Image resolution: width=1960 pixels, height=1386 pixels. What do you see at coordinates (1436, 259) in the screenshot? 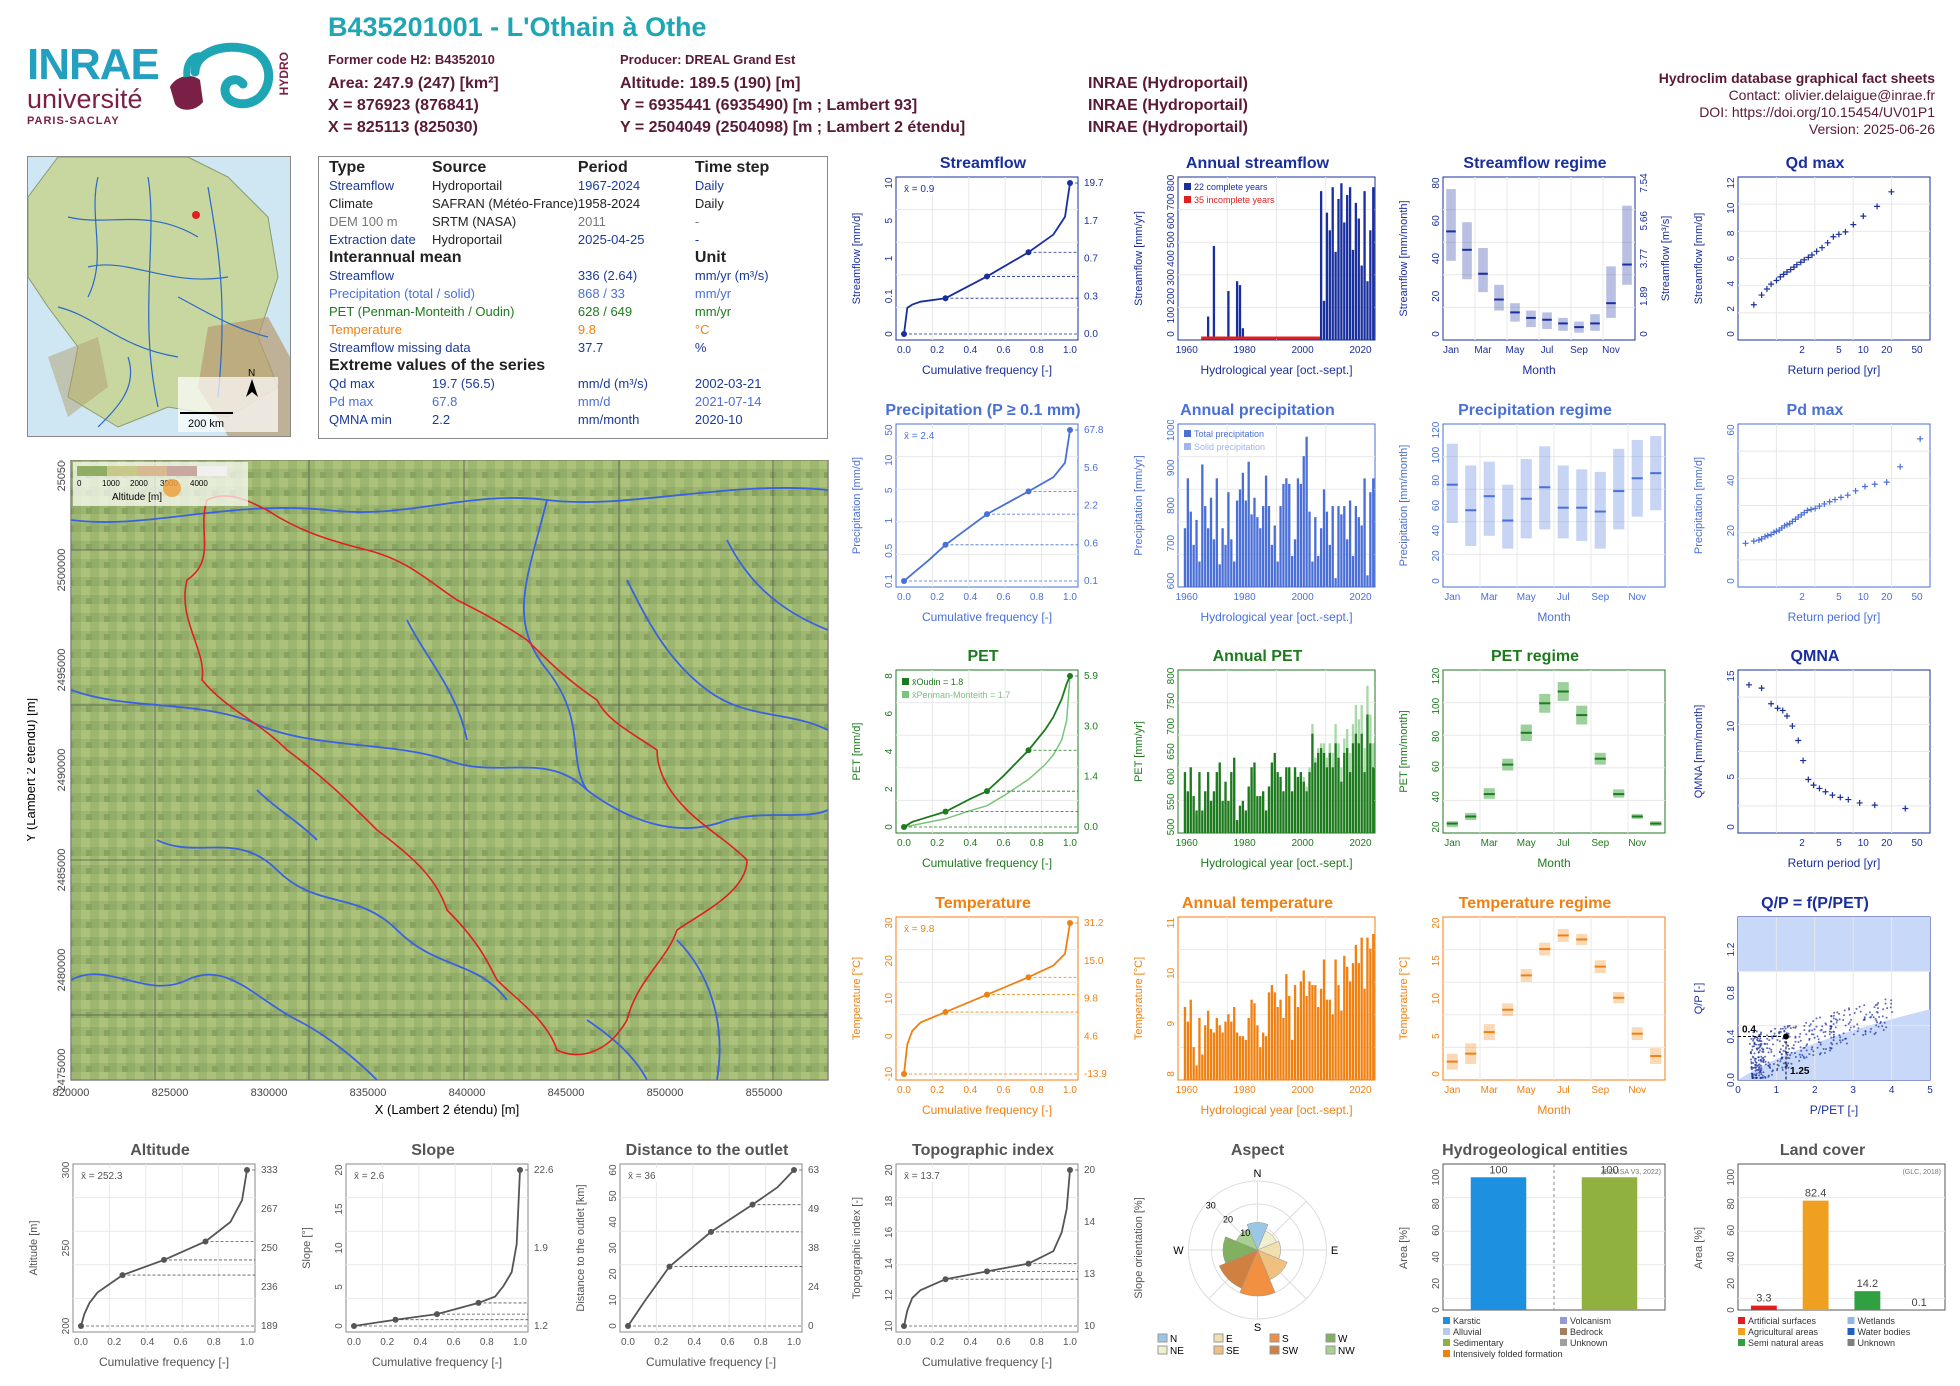
I see `y-tick: 40` at bounding box center [1436, 259].